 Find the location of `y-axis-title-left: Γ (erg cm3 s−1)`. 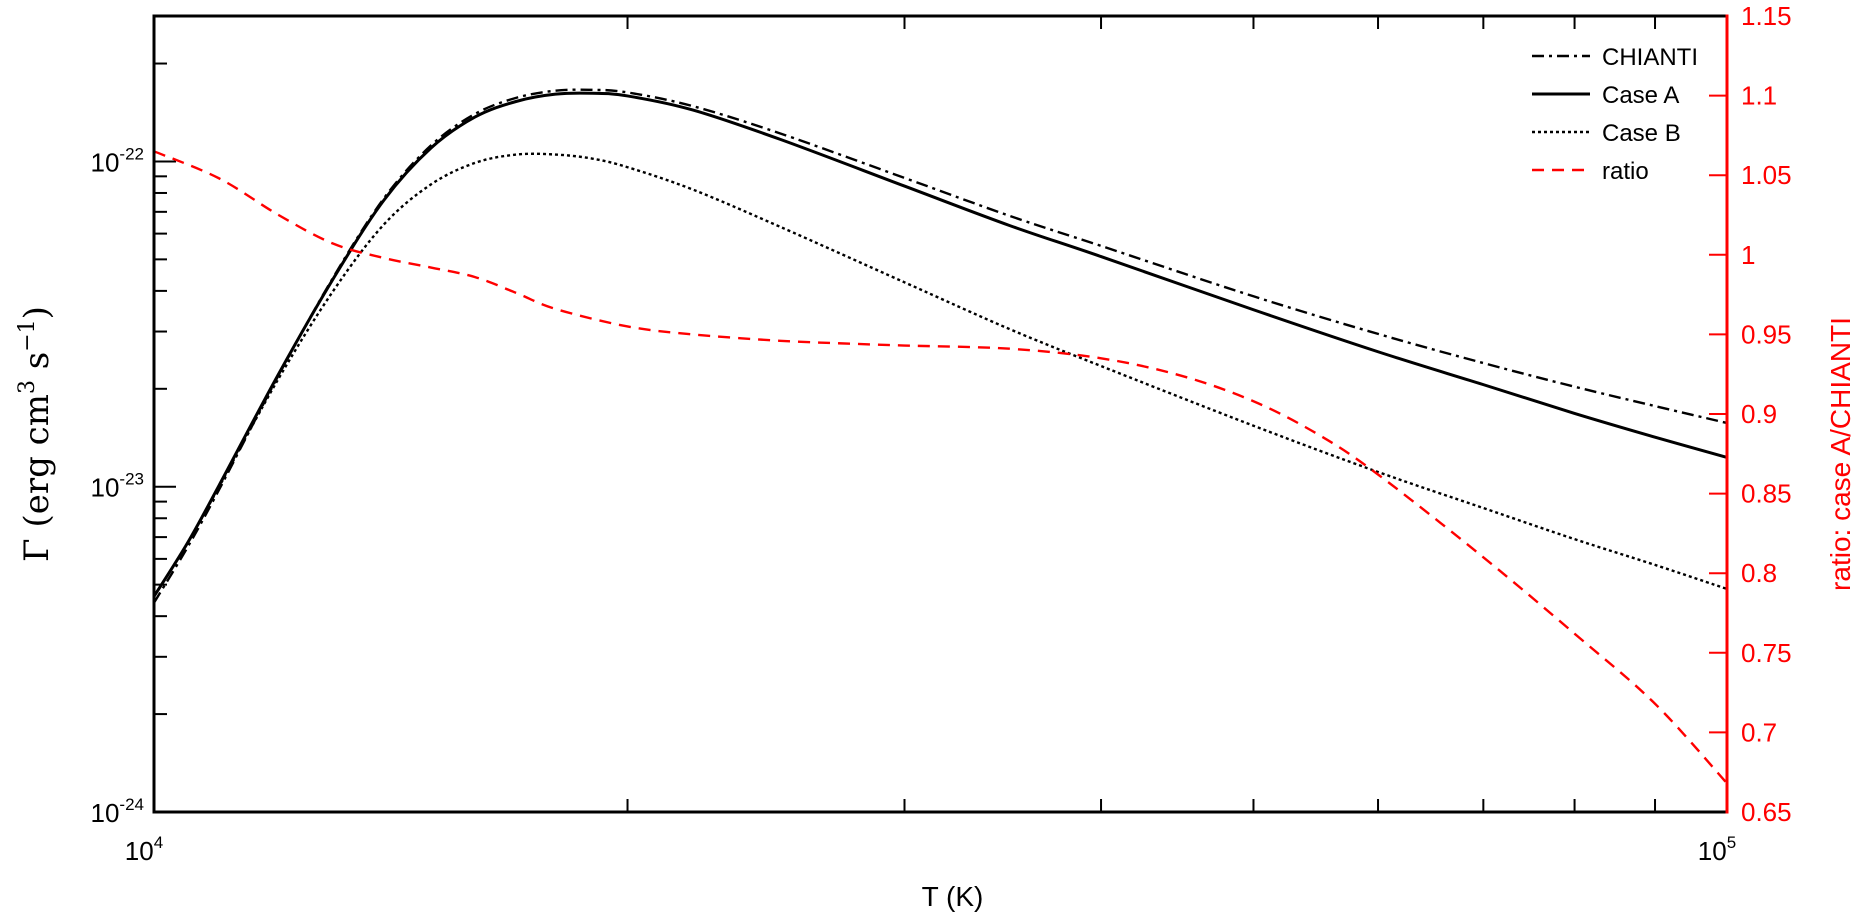

y-axis-title-left: Γ (erg cm3 s−1) is located at coordinates (36, 434).